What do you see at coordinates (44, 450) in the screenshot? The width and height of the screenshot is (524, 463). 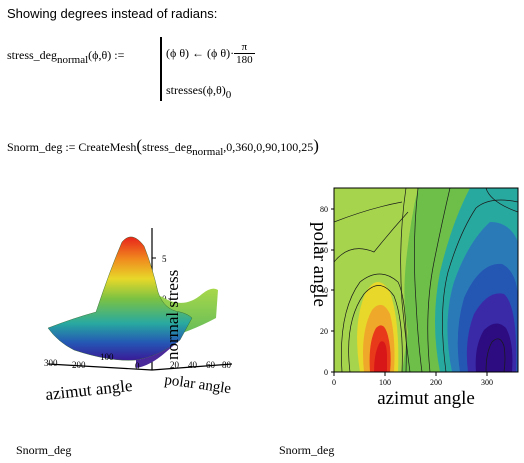 I see `surface-plot-caption: Snorm_deg` at bounding box center [44, 450].